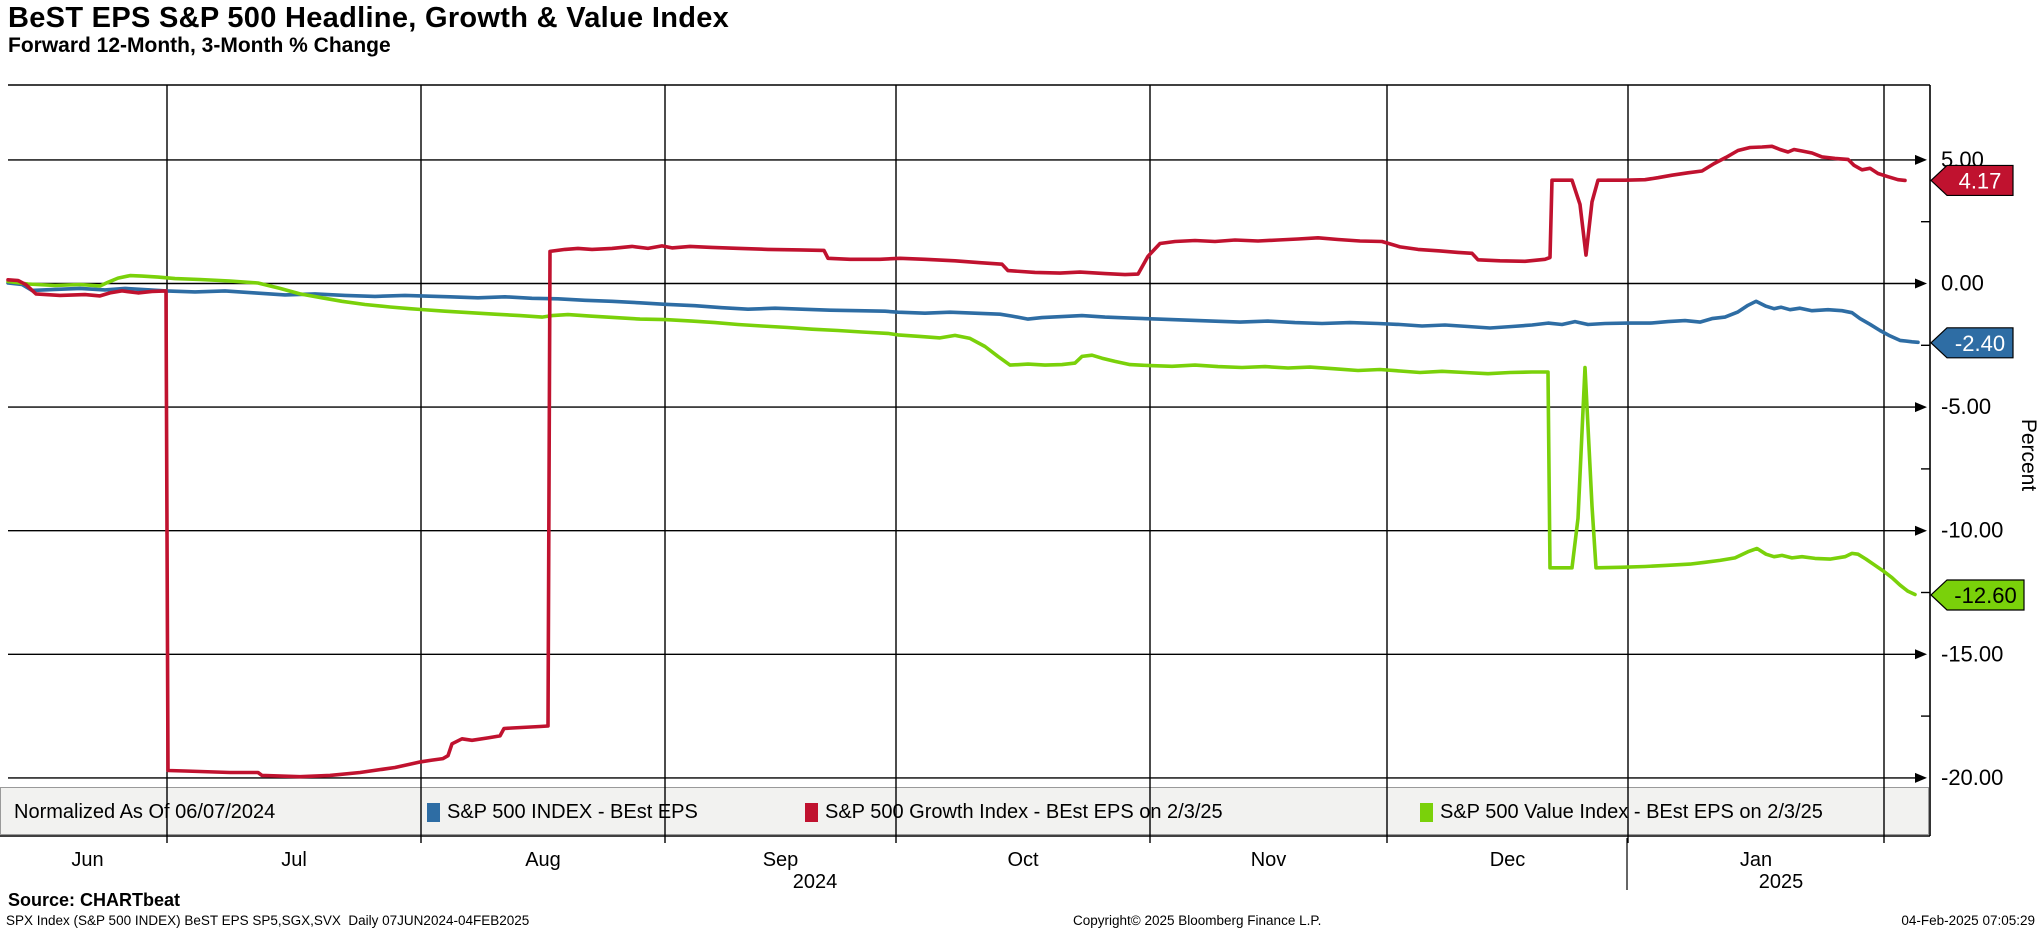 This screenshot has width=2041, height=937. What do you see at coordinates (1631, 811) in the screenshot?
I see `legend-label: S&P 500 Value Index - BEst EPS on 2/3/25` at bounding box center [1631, 811].